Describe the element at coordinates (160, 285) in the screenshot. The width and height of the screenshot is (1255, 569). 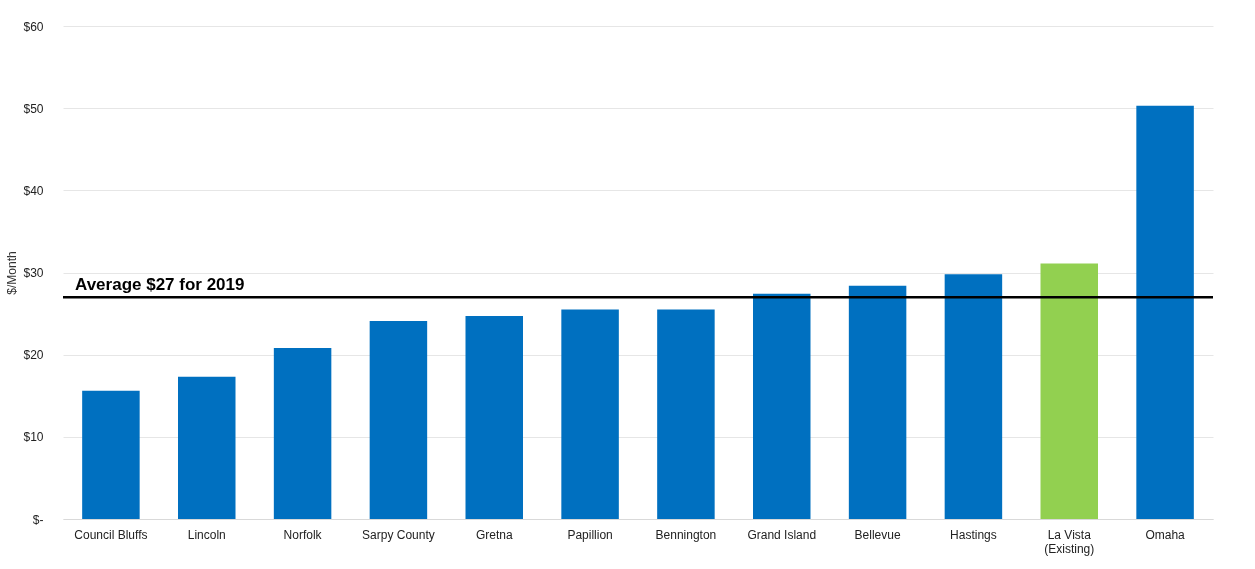
I see `ref-line-label: Average $27 for 2019` at that location.